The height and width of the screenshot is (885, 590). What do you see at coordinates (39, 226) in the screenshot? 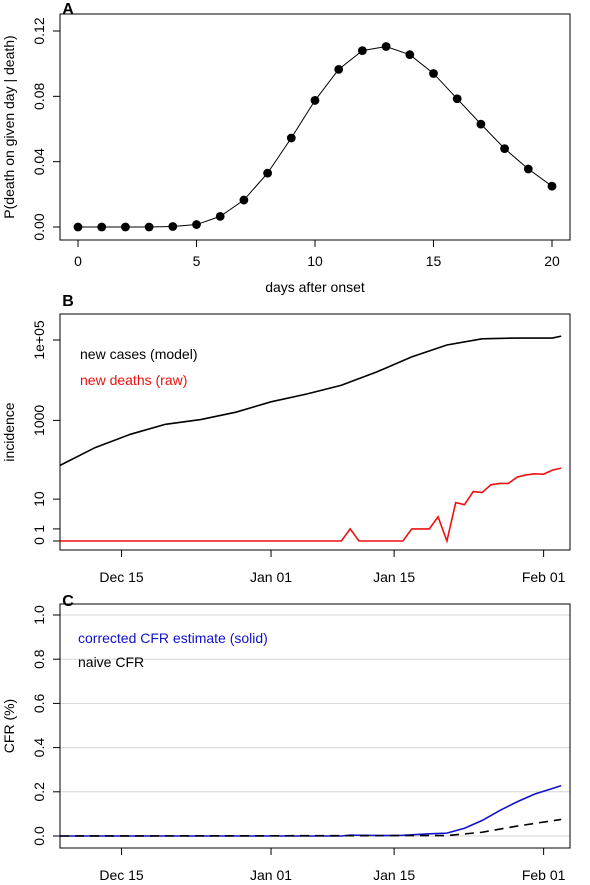
I see `panel-a-y-tick-label: 0.00` at bounding box center [39, 226].